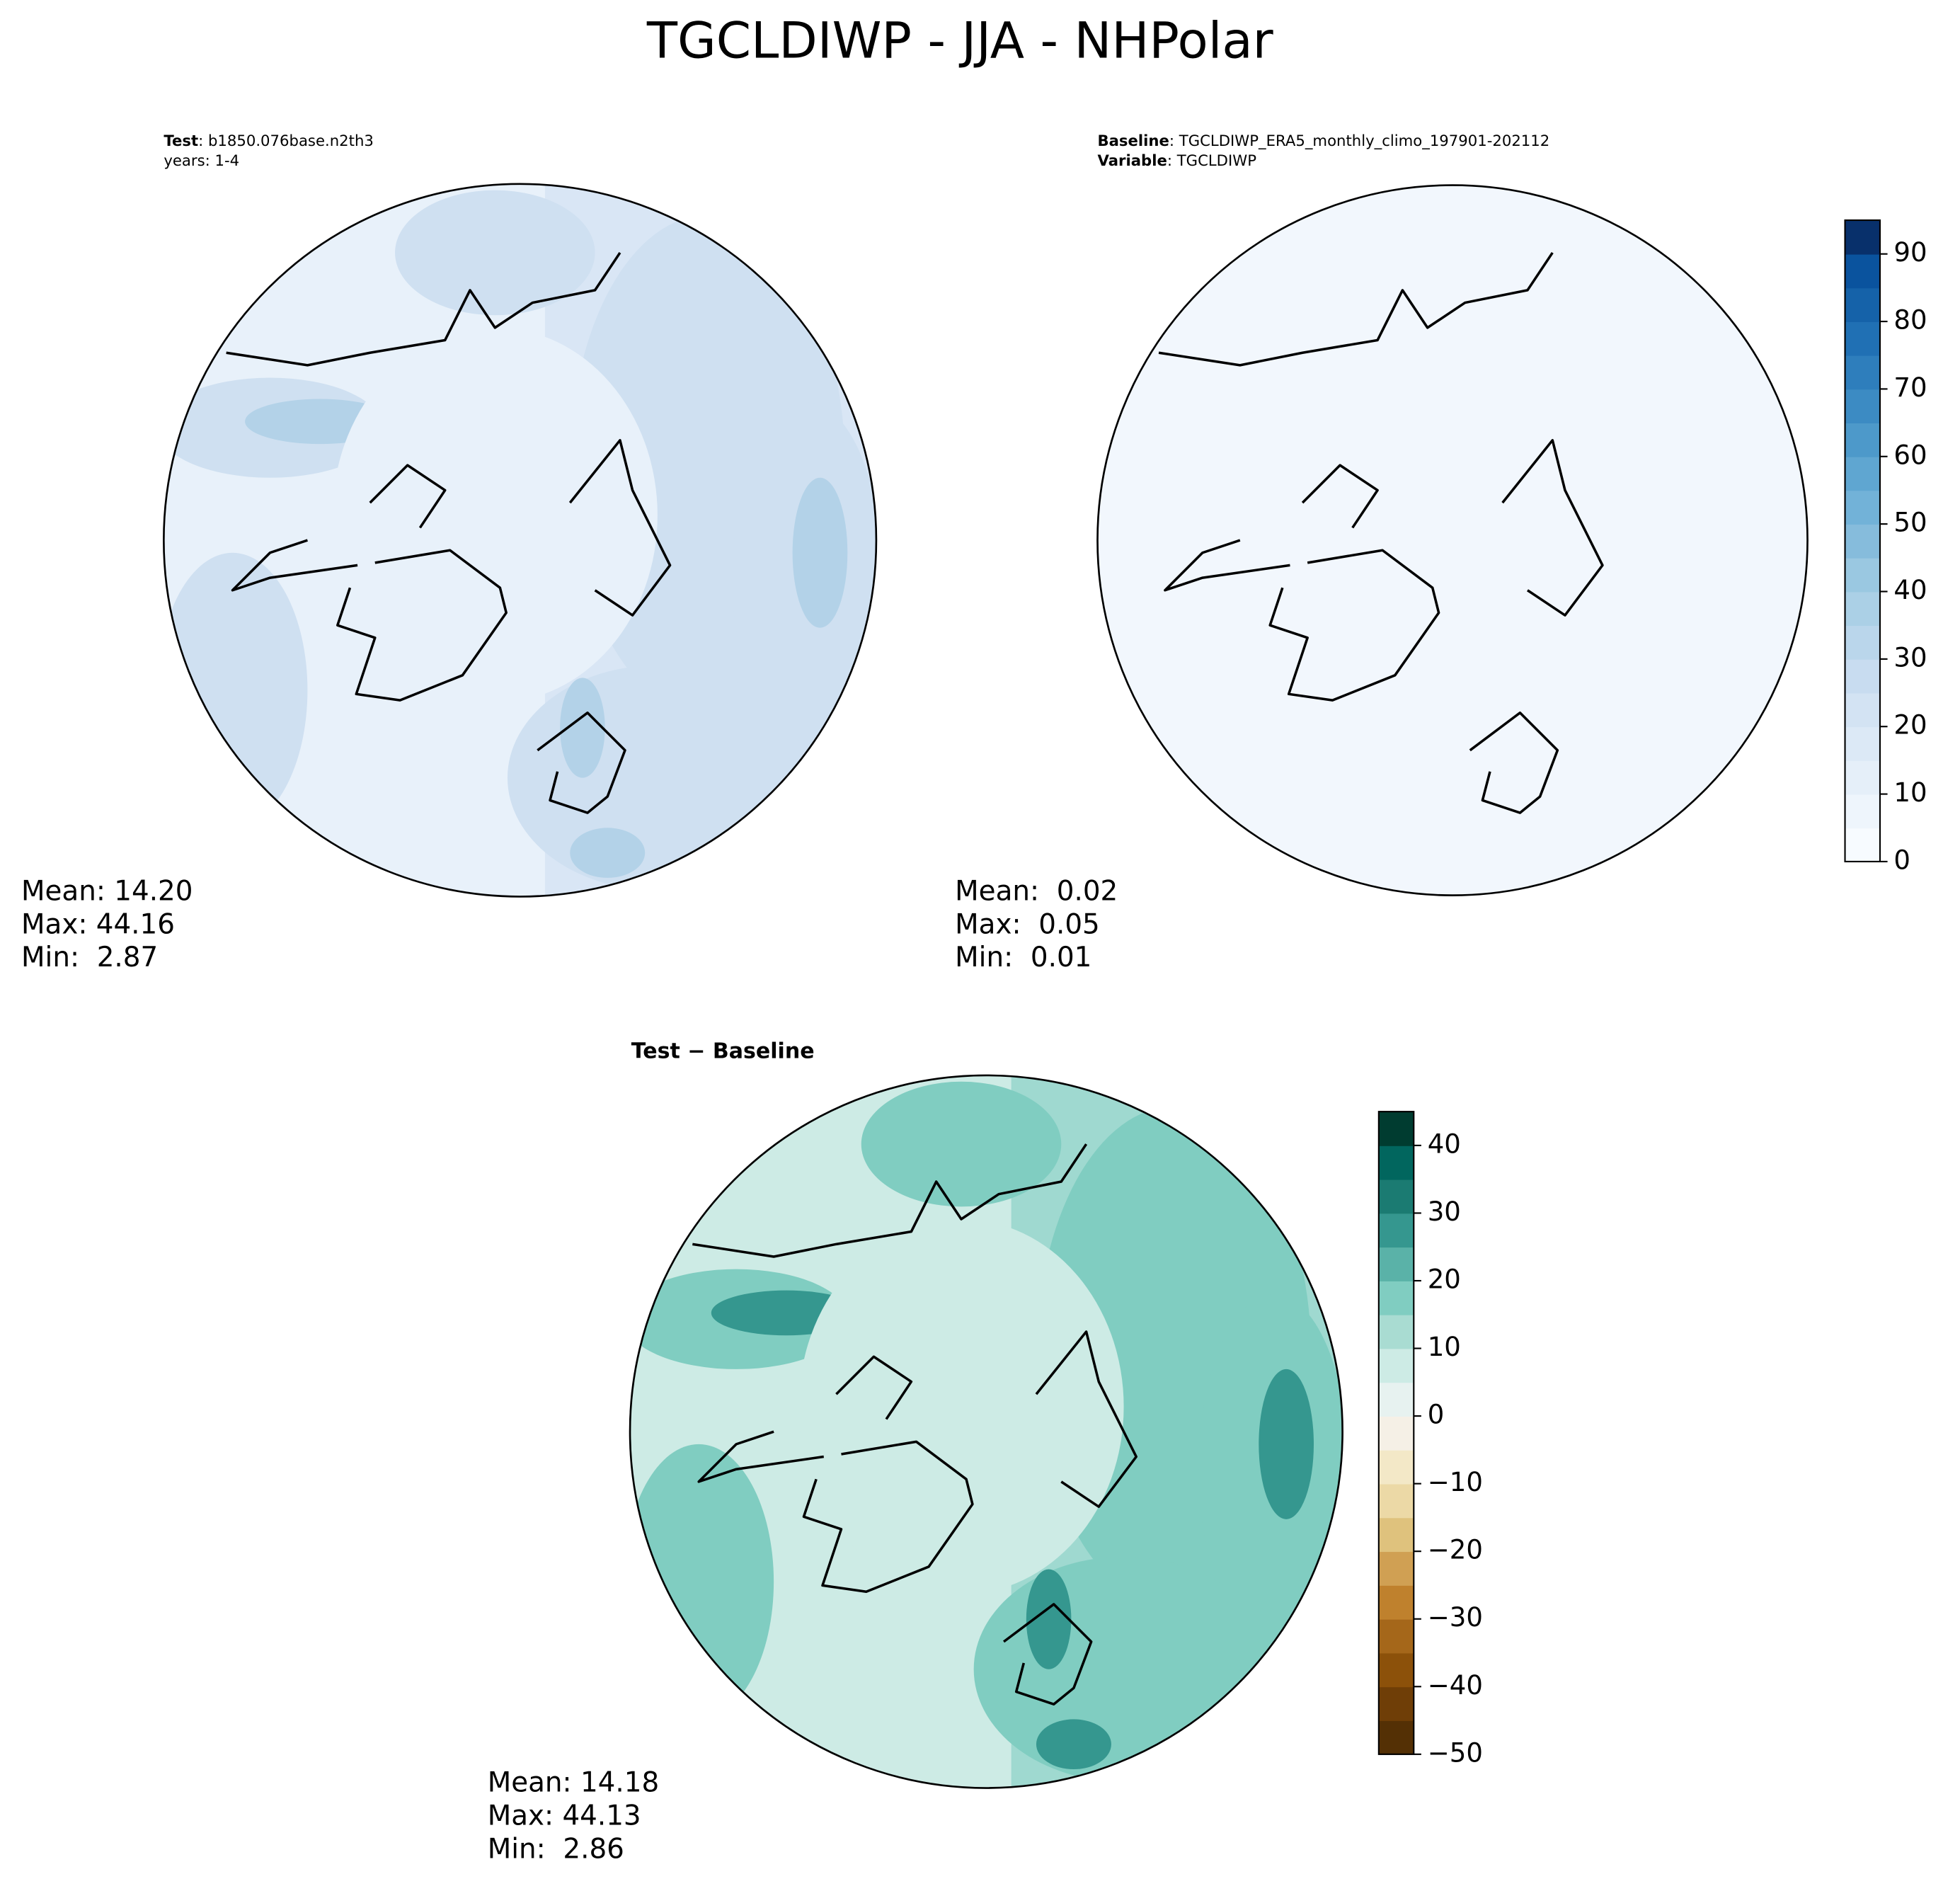 The image size is (1960, 1891). What do you see at coordinates (960, 40) in the screenshot?
I see `figure-title: TGCLDIWP - JJA - NHPolar` at bounding box center [960, 40].